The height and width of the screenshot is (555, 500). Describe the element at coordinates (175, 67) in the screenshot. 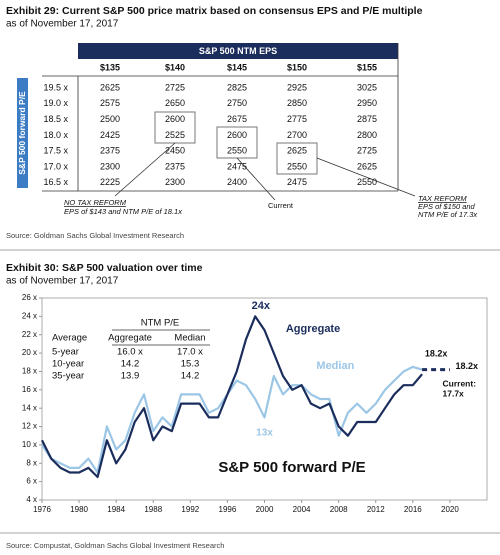

I see `column-header: $140` at that location.